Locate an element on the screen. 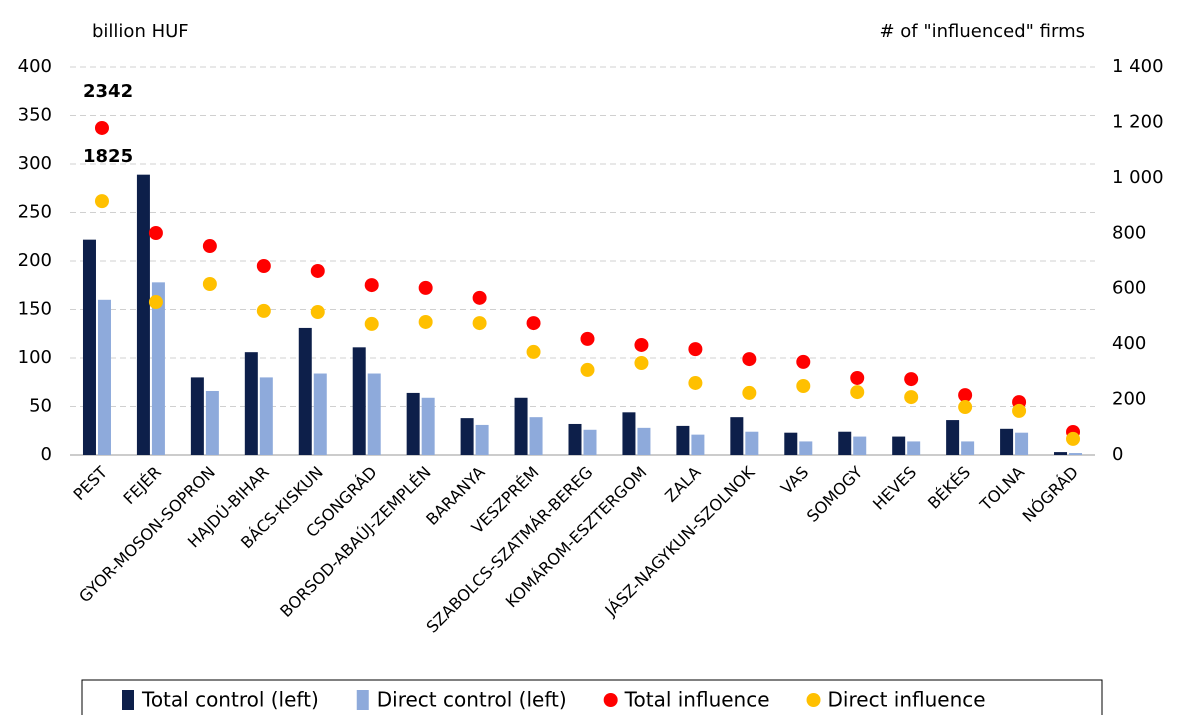 This screenshot has height=715, width=1182. y-axis-label: billion HUF is located at coordinates (140, 31).